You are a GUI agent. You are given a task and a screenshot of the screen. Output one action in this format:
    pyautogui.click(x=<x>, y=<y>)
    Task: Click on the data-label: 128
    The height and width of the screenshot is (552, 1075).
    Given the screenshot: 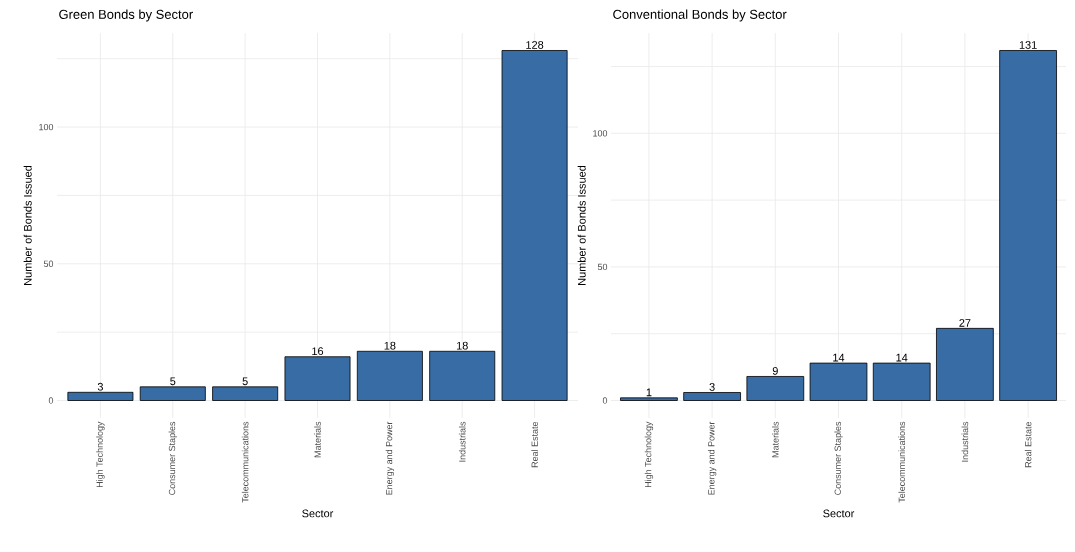 What is the action you would take?
    pyautogui.click(x=535, y=45)
    